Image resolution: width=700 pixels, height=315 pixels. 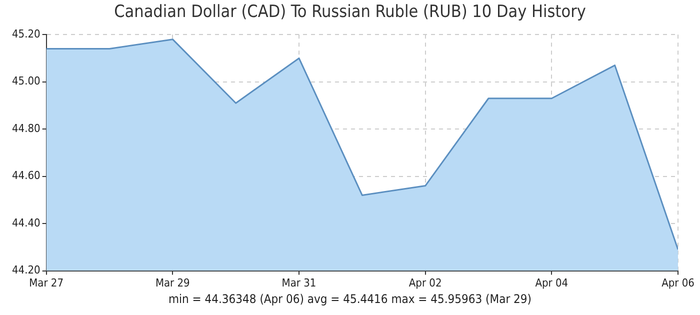 I want to click on chart-title: Canadian Dollar (CAD) To Russian Ruble (RUB) 10 Day History, so click(x=350, y=12).